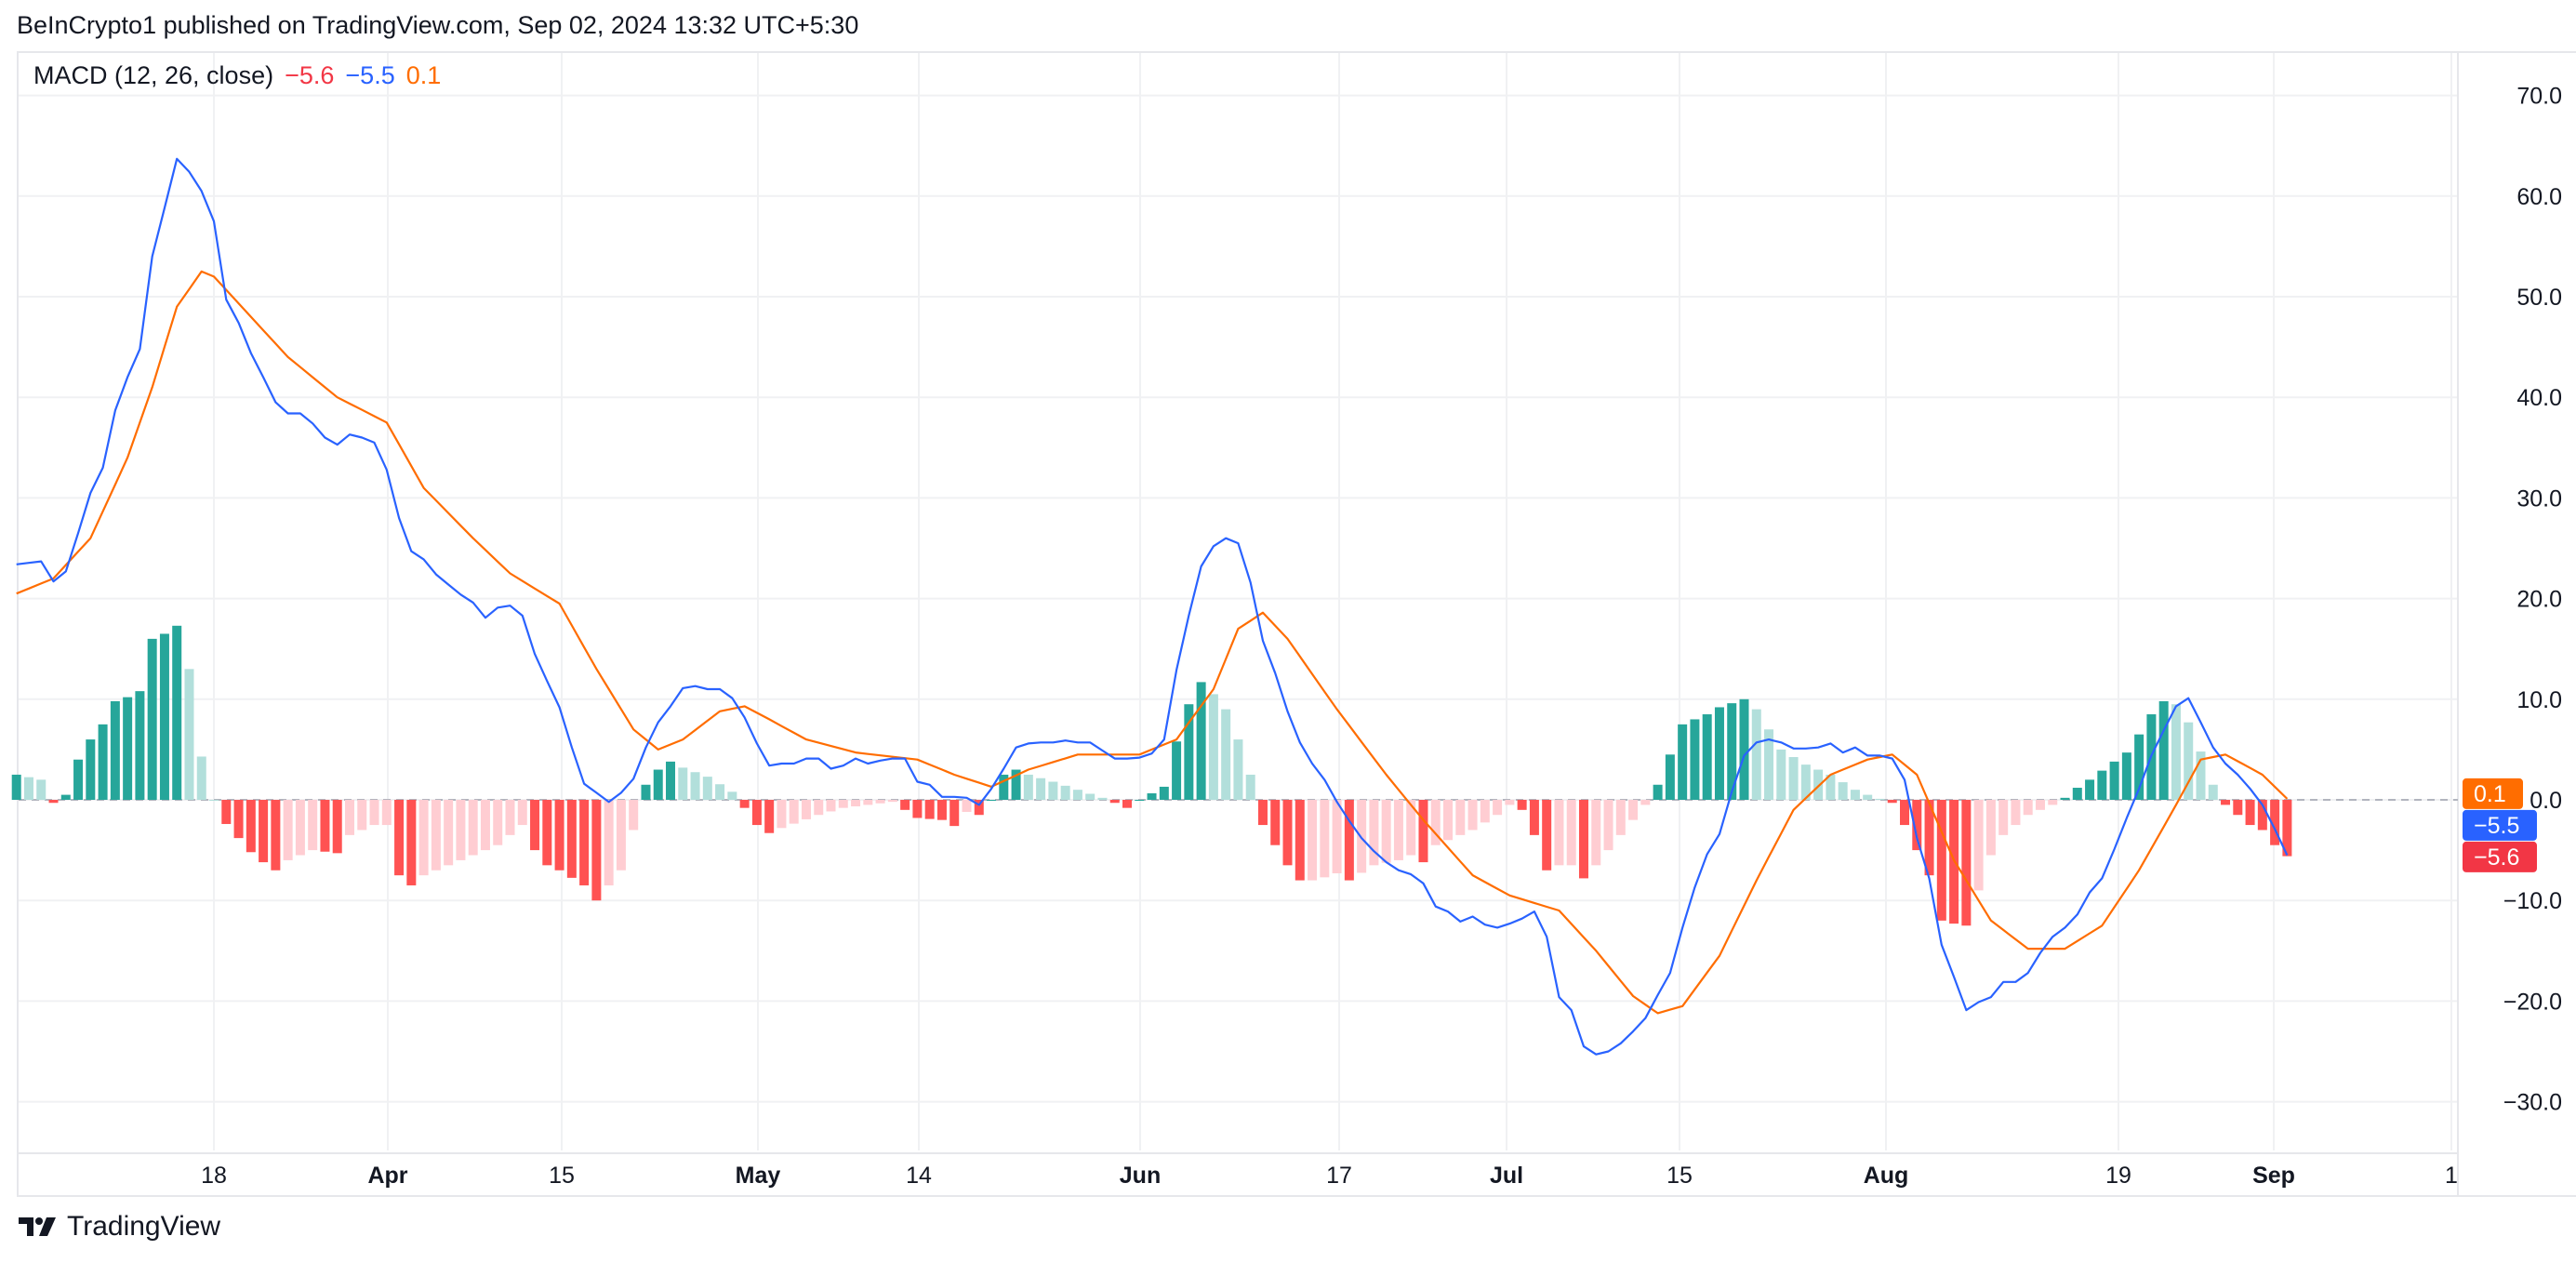 The width and height of the screenshot is (2576, 1263). I want to click on badge-text: −5.6, so click(2496, 858).